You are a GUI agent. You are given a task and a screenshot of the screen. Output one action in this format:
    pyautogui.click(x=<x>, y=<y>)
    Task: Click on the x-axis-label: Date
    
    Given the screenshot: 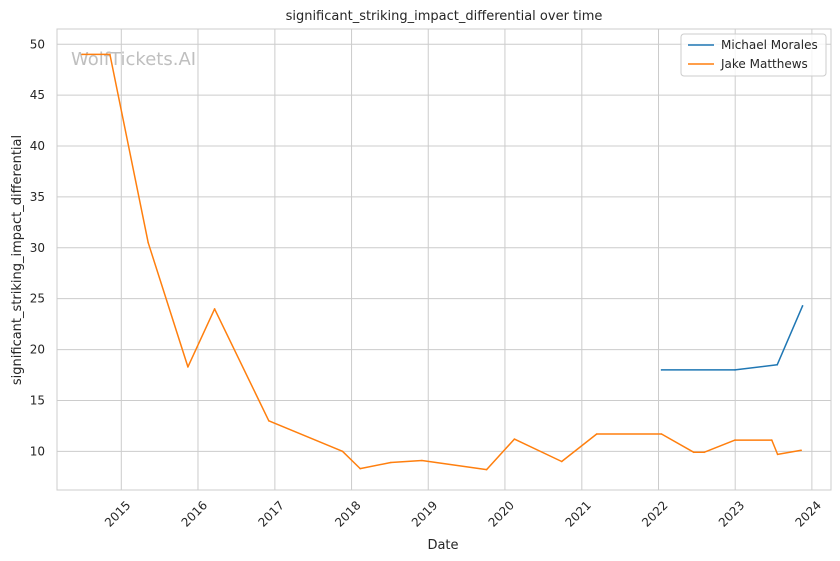 What is the action you would take?
    pyautogui.click(x=442, y=545)
    